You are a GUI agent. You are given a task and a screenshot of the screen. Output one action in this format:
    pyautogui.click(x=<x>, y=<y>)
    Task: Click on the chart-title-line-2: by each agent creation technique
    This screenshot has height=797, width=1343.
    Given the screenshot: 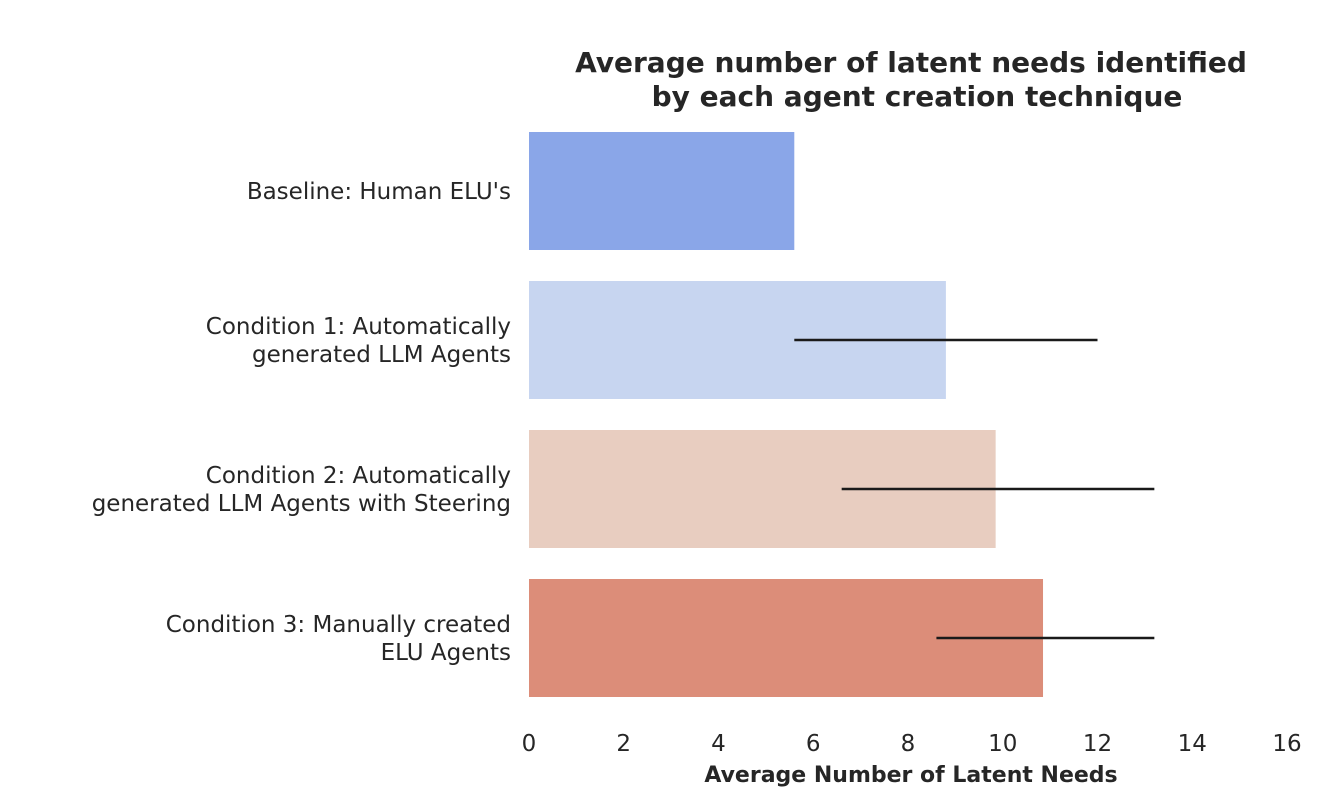 What is the action you would take?
    pyautogui.click(x=917, y=96)
    